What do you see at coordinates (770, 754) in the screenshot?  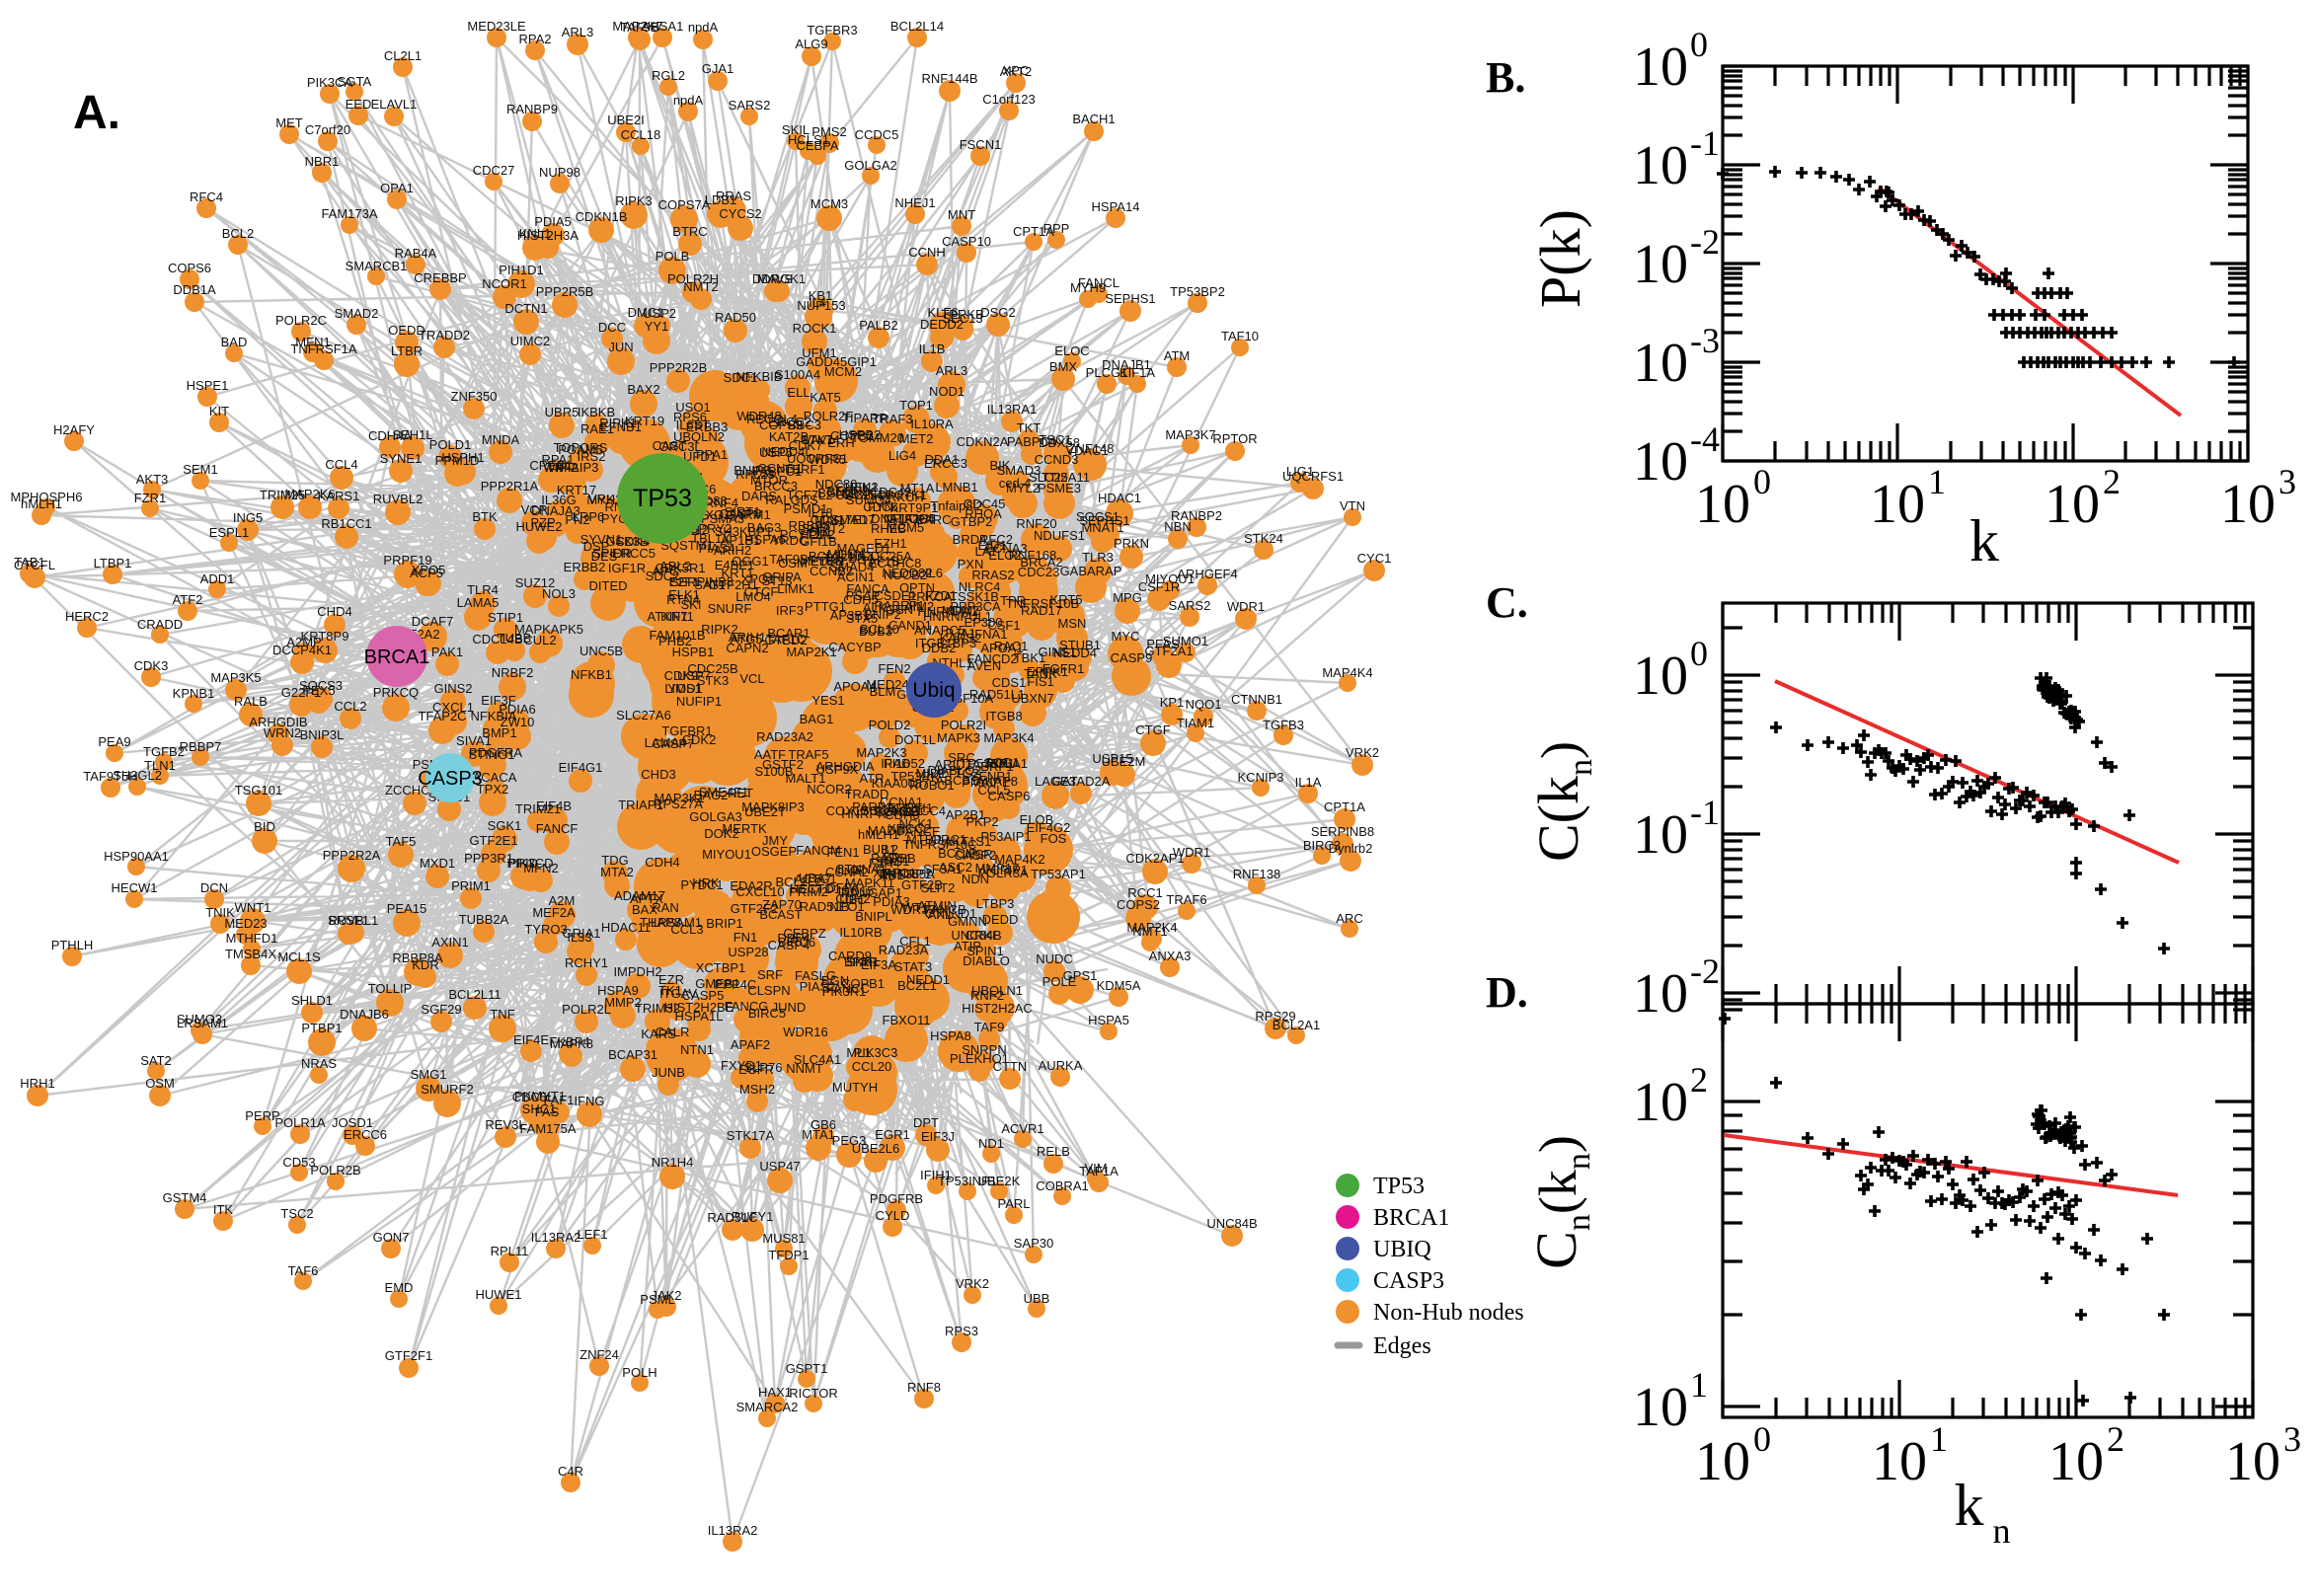 I see `svg-text: AATF` at bounding box center [770, 754].